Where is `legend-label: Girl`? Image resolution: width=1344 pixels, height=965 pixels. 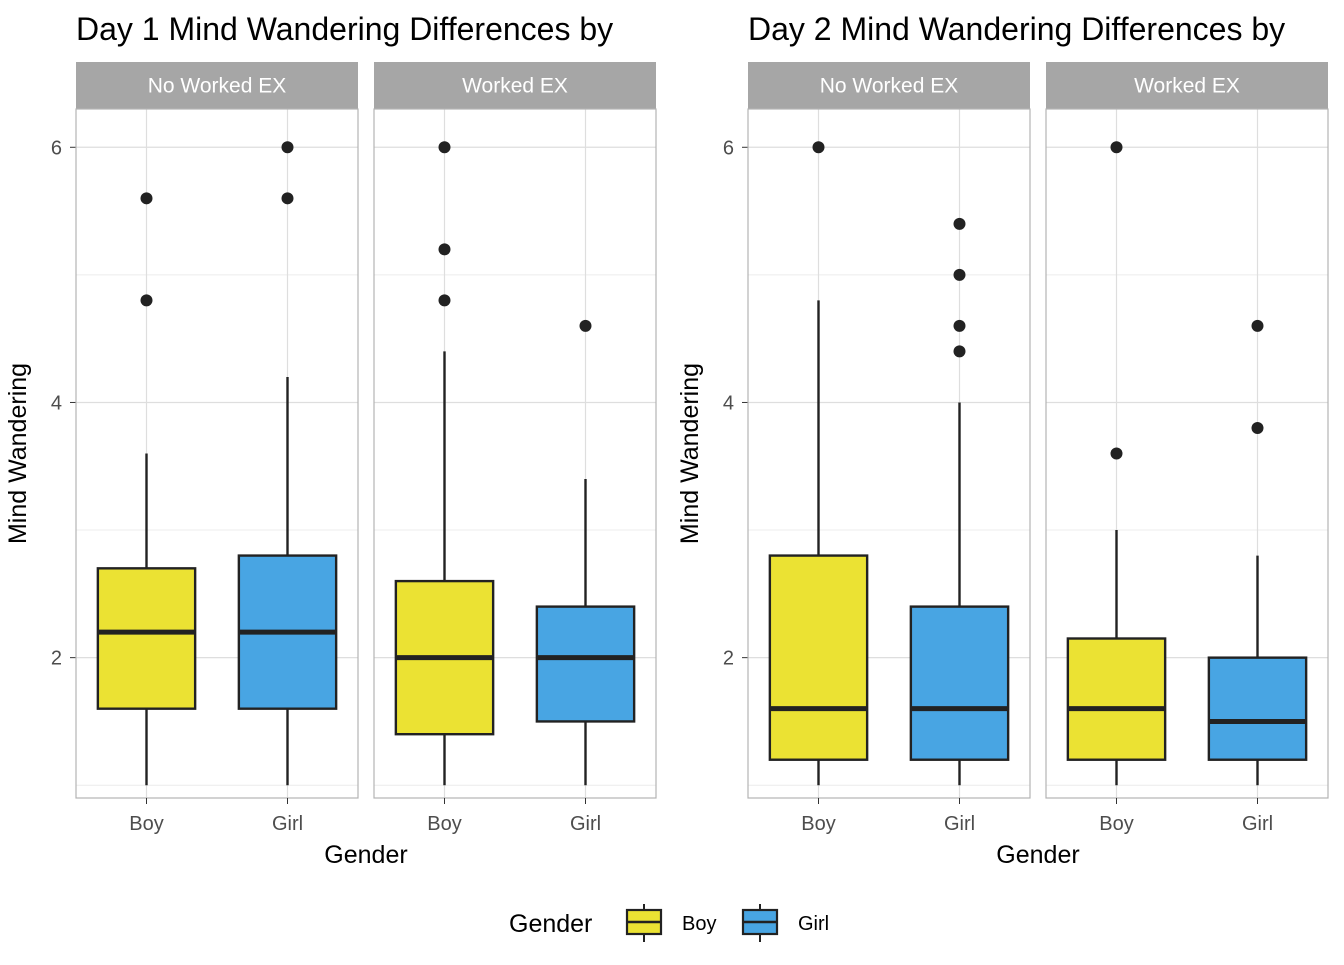
legend-label: Girl is located at coordinates (813, 924).